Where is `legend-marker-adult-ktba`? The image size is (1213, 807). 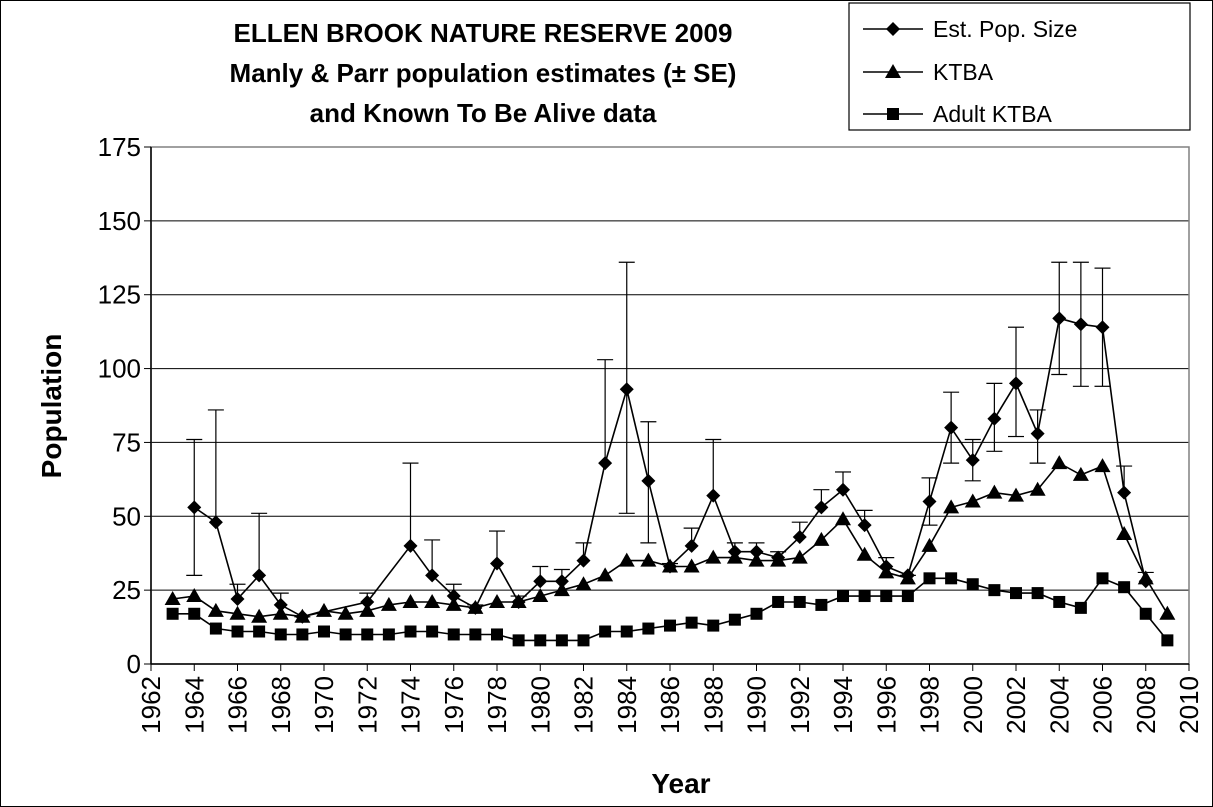
legend-marker-adult-ktba is located at coordinates (893, 114).